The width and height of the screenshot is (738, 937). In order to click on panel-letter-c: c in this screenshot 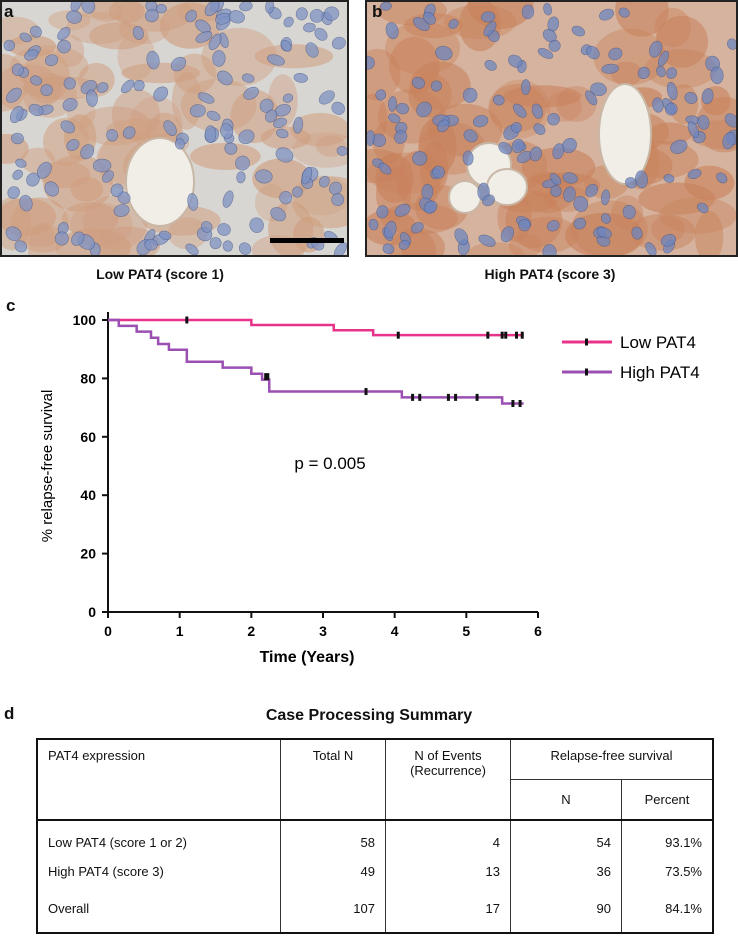, I will do `click(11, 305)`.